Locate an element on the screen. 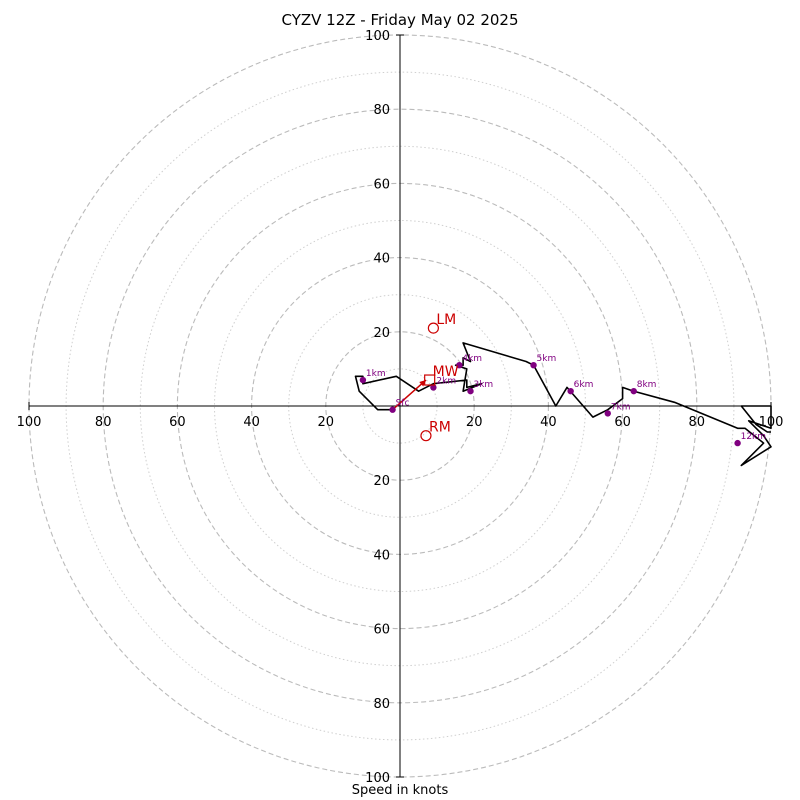  height-marker-6km is located at coordinates (570, 391).